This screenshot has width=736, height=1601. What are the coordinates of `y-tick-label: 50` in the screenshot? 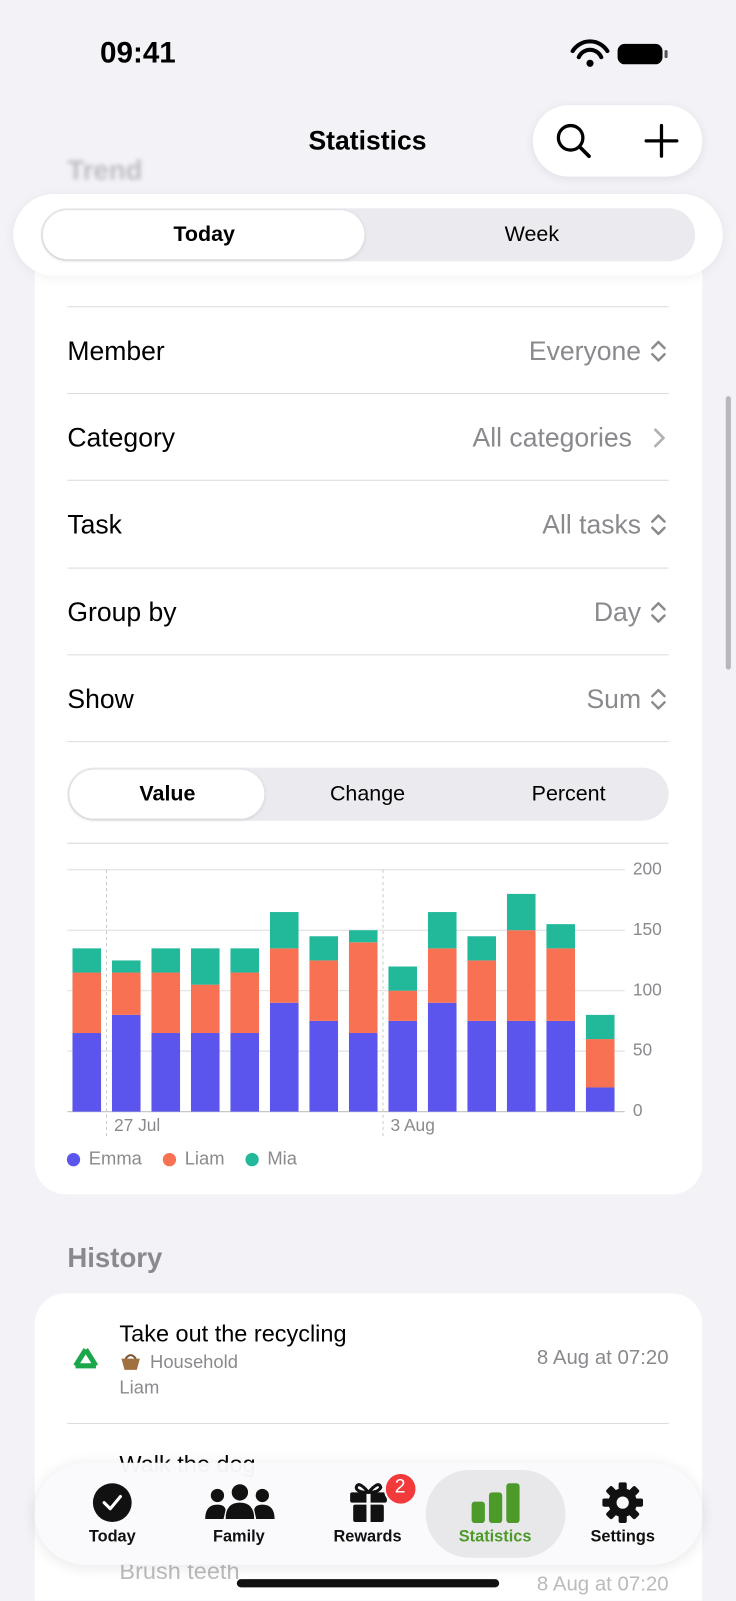 It's located at (642, 1050).